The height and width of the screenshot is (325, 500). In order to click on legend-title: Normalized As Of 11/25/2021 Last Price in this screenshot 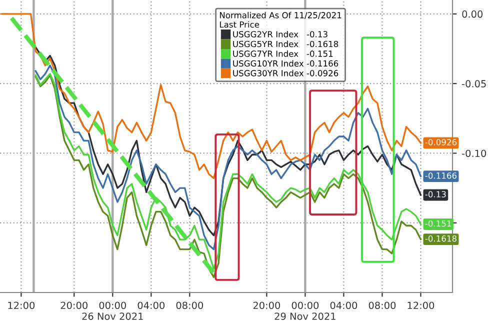, I will do `click(281, 20)`.